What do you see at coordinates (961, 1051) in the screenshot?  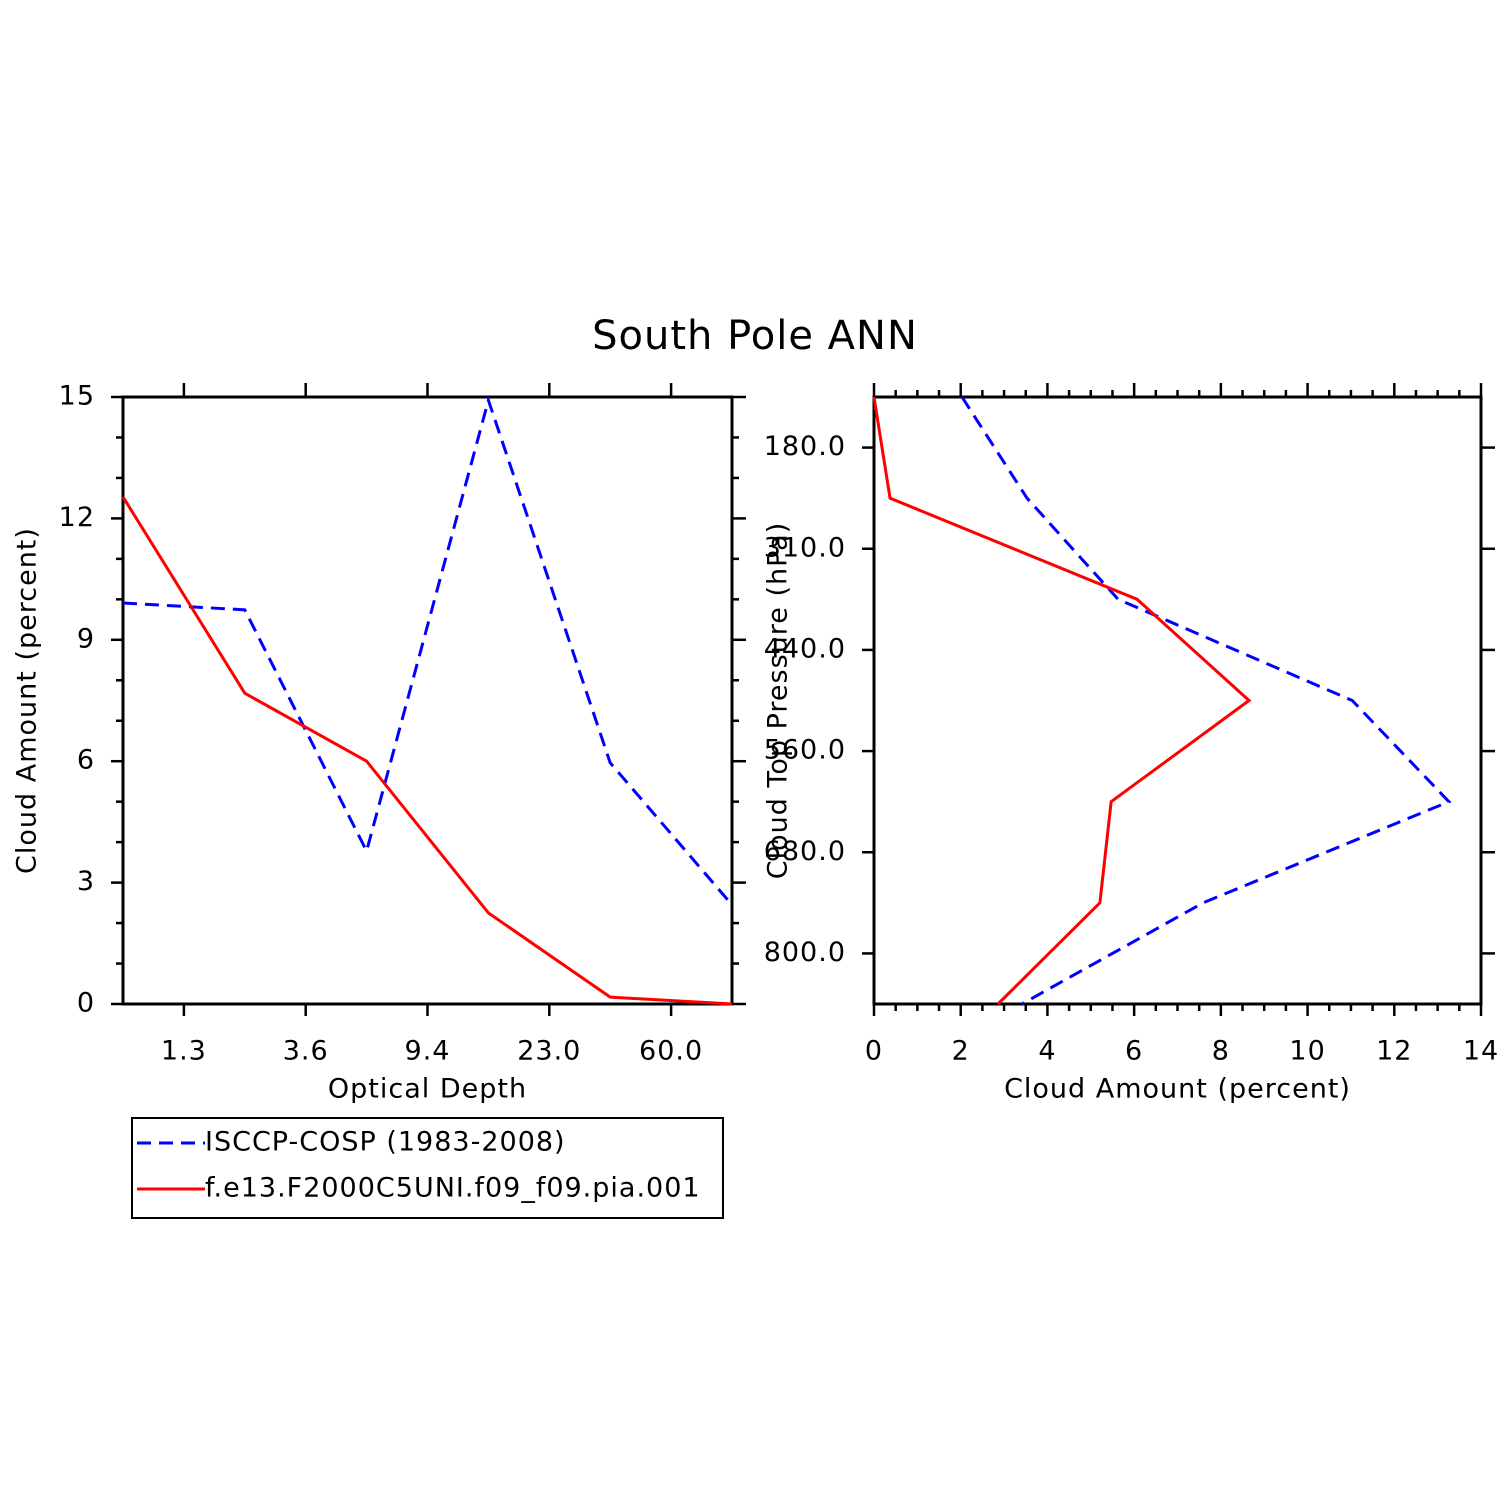 I see `x-tick-label: 2` at bounding box center [961, 1051].